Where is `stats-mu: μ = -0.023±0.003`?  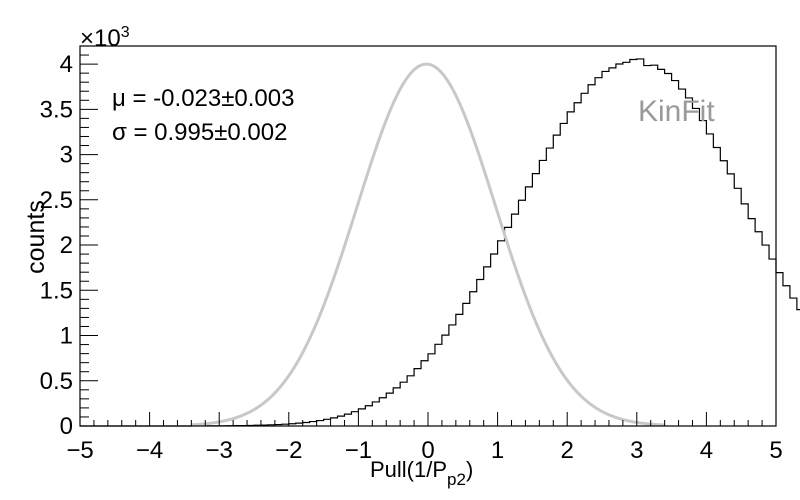
stats-mu: μ = -0.023±0.003 is located at coordinates (203, 98).